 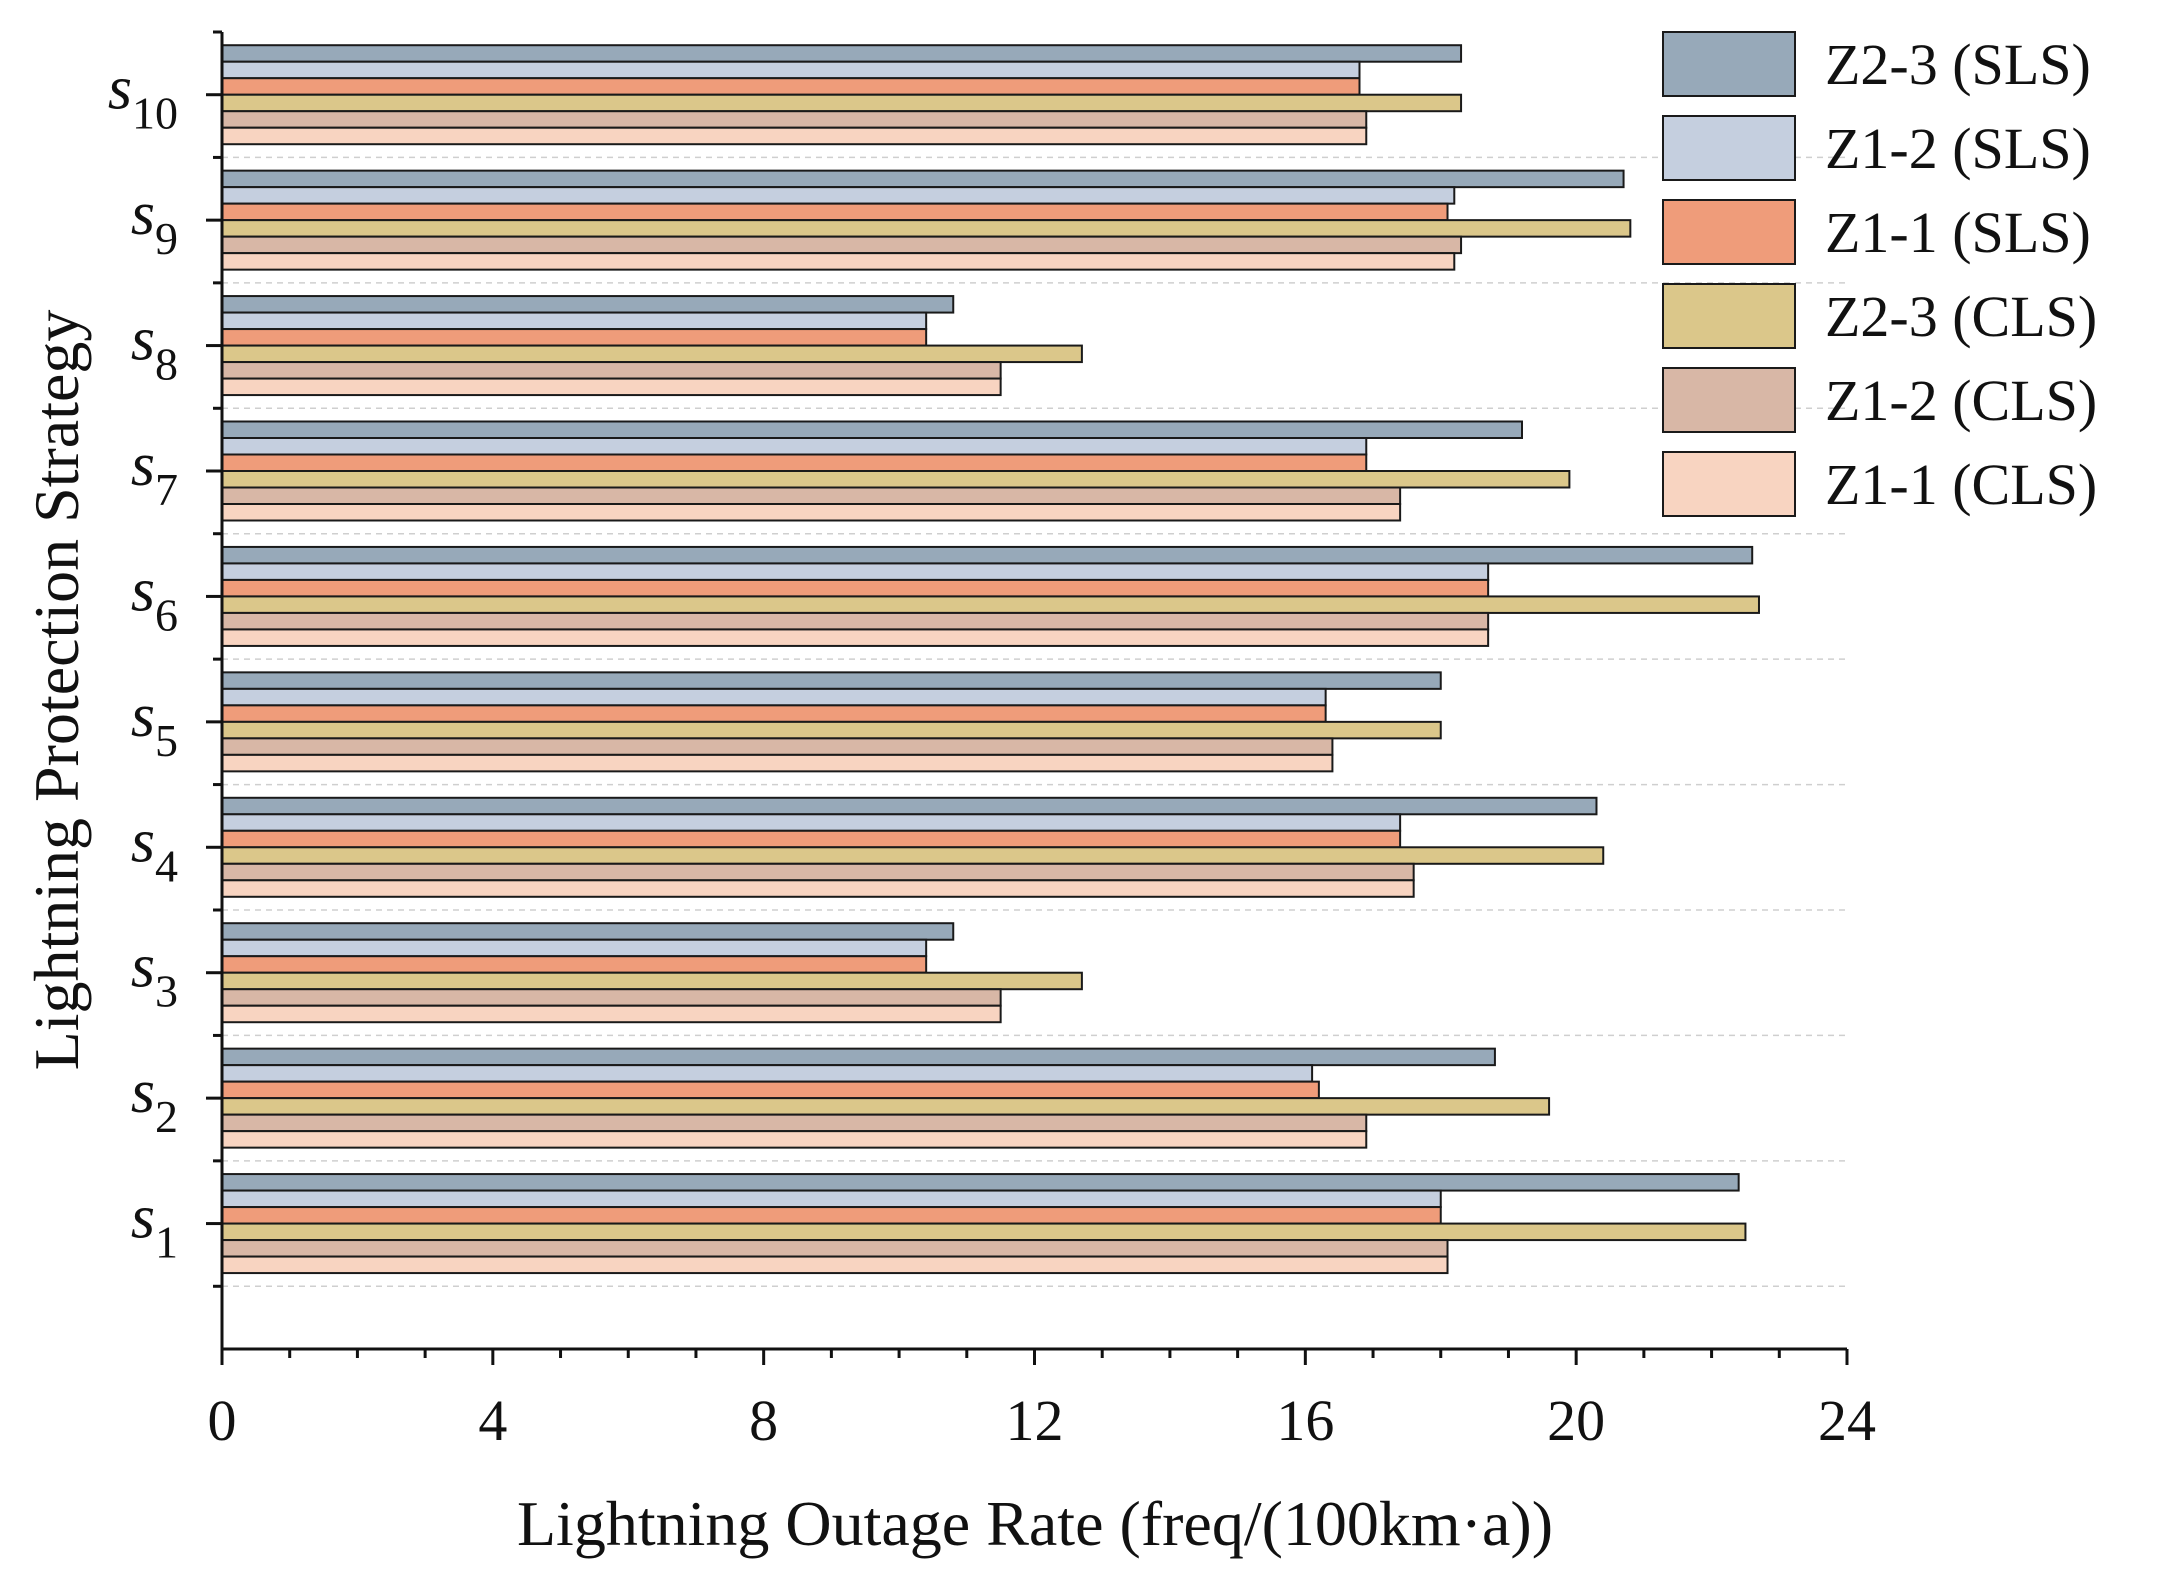 I want to click on y-tick-label-s8: s8, so click(x=154, y=348).